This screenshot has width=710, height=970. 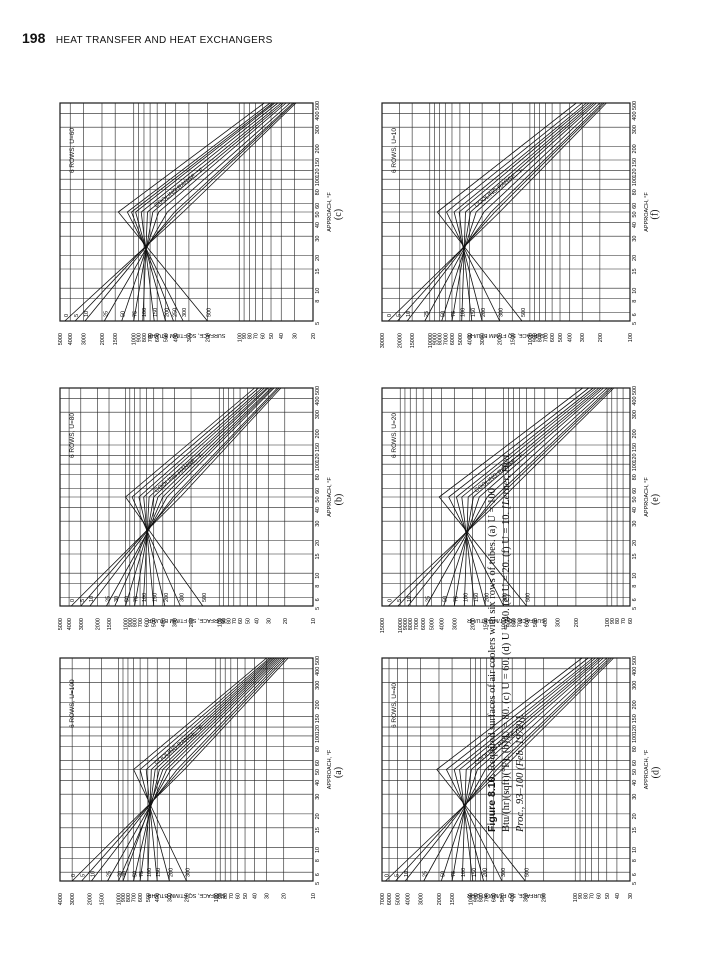 What do you see at coordinates (246, 896) in the screenshot?
I see `surface-tick-label: 50` at bounding box center [246, 896].